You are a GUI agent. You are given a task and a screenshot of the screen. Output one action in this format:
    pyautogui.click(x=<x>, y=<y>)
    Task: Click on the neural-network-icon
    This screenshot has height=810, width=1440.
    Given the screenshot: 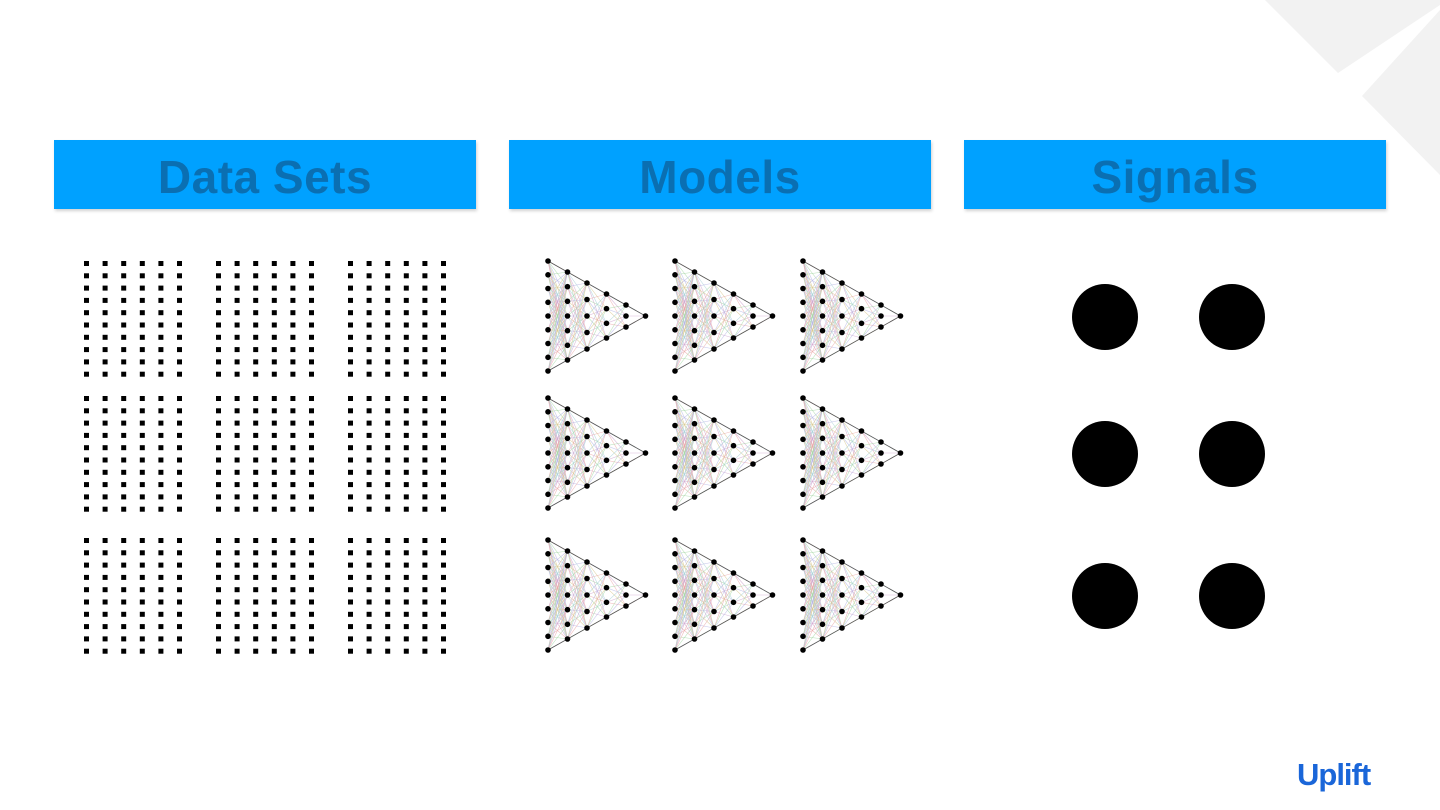 What is the action you would take?
    pyautogui.click(x=852, y=316)
    